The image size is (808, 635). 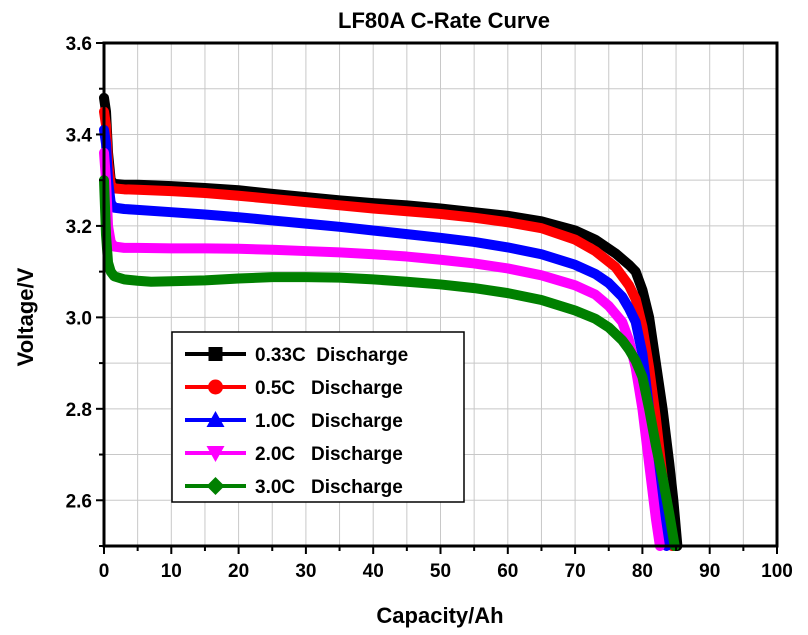 What do you see at coordinates (709, 571) in the screenshot?
I see `x-tick-label: 90` at bounding box center [709, 571].